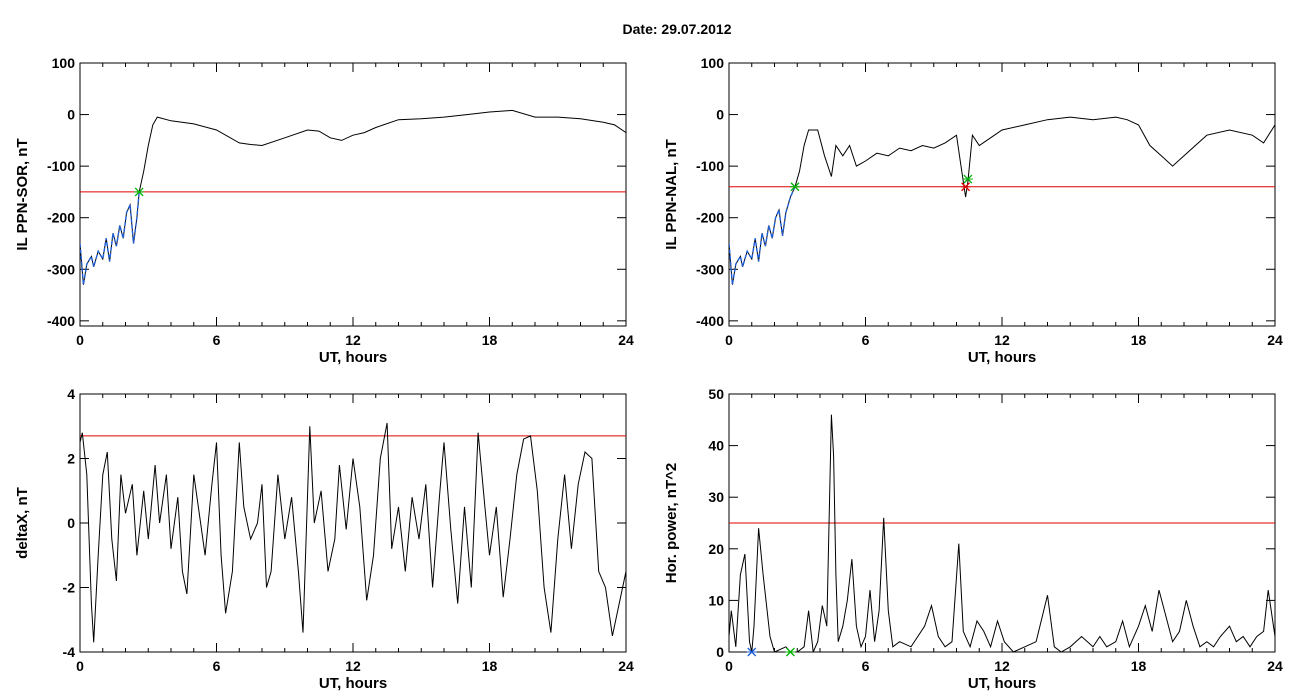 The height and width of the screenshot is (700, 1300). Describe the element at coordinates (716, 394) in the screenshot. I see `y-tick-label: 50` at that location.